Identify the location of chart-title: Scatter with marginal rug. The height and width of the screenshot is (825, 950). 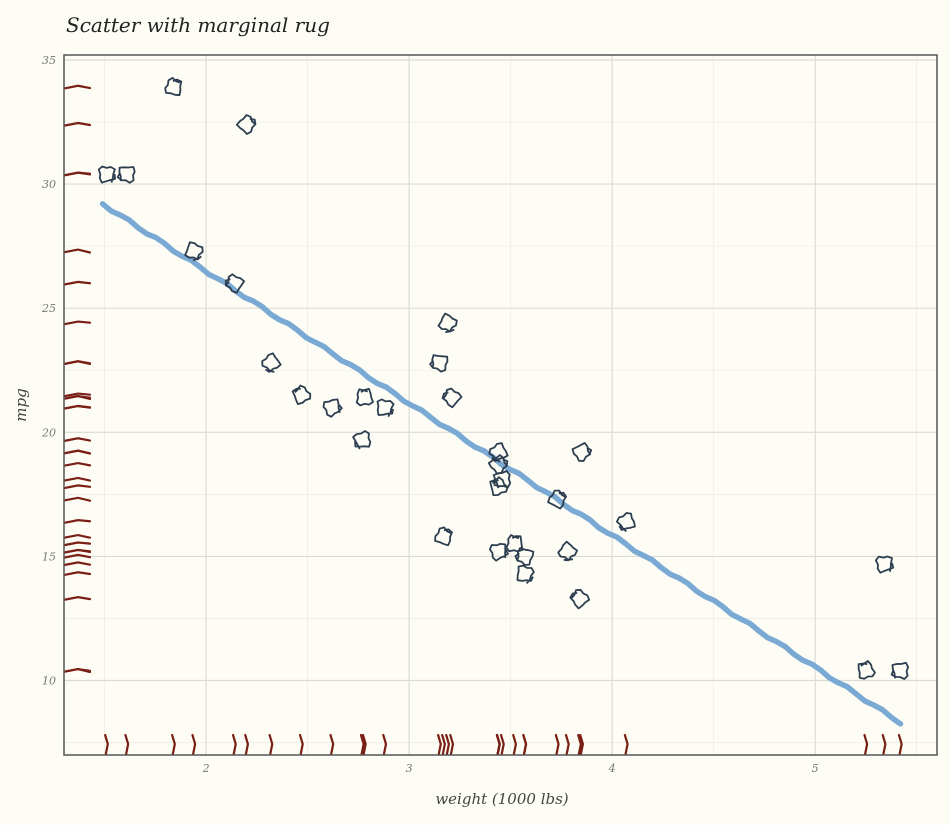
(198, 25).